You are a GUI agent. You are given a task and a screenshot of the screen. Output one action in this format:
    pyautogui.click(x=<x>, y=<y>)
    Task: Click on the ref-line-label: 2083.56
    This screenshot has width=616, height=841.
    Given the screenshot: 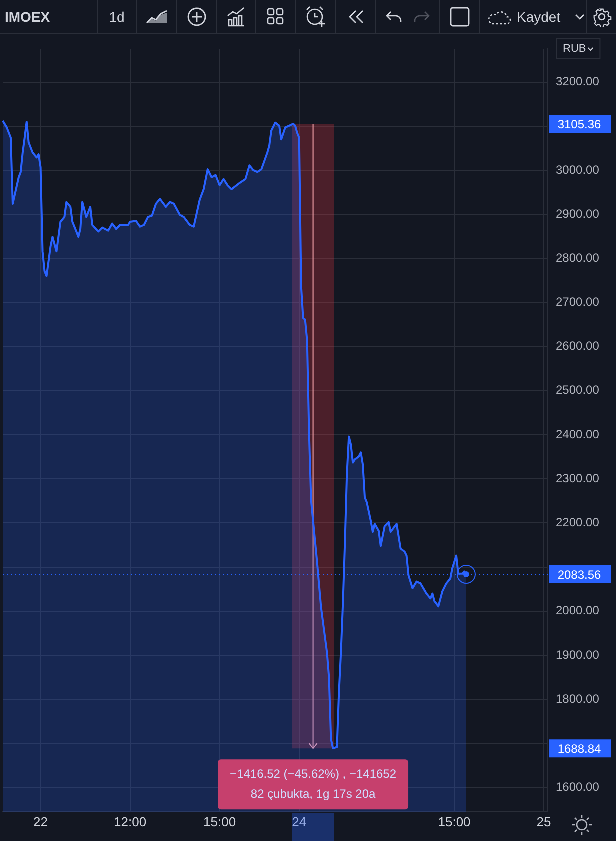 What is the action you would take?
    pyautogui.click(x=580, y=575)
    